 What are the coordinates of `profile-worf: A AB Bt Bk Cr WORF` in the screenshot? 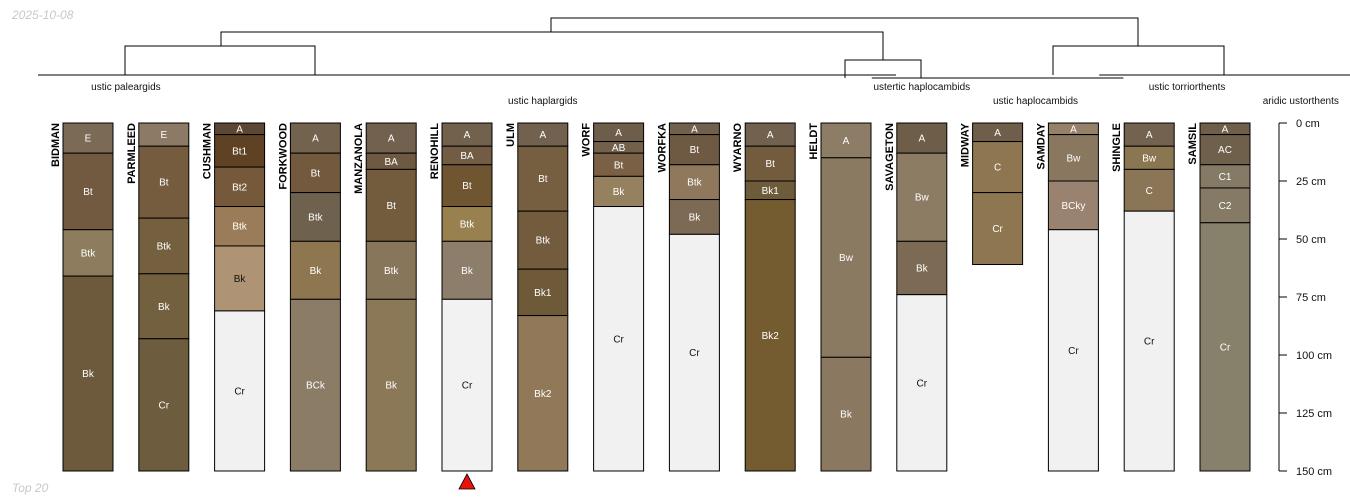 It's located at (613, 297).